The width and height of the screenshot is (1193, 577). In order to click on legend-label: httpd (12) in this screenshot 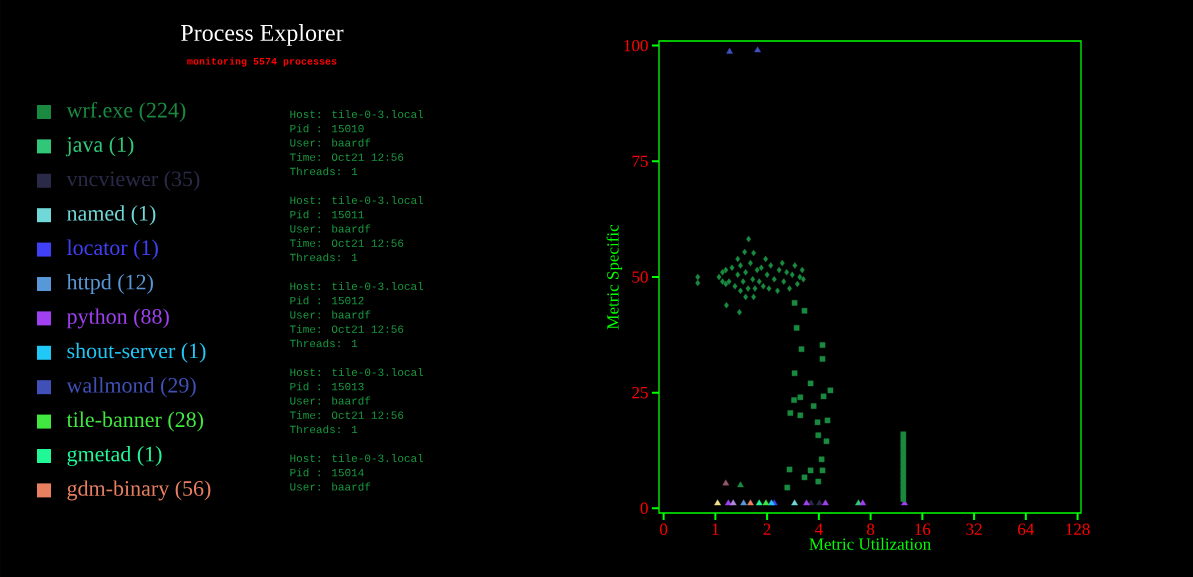, I will do `click(109, 284)`.